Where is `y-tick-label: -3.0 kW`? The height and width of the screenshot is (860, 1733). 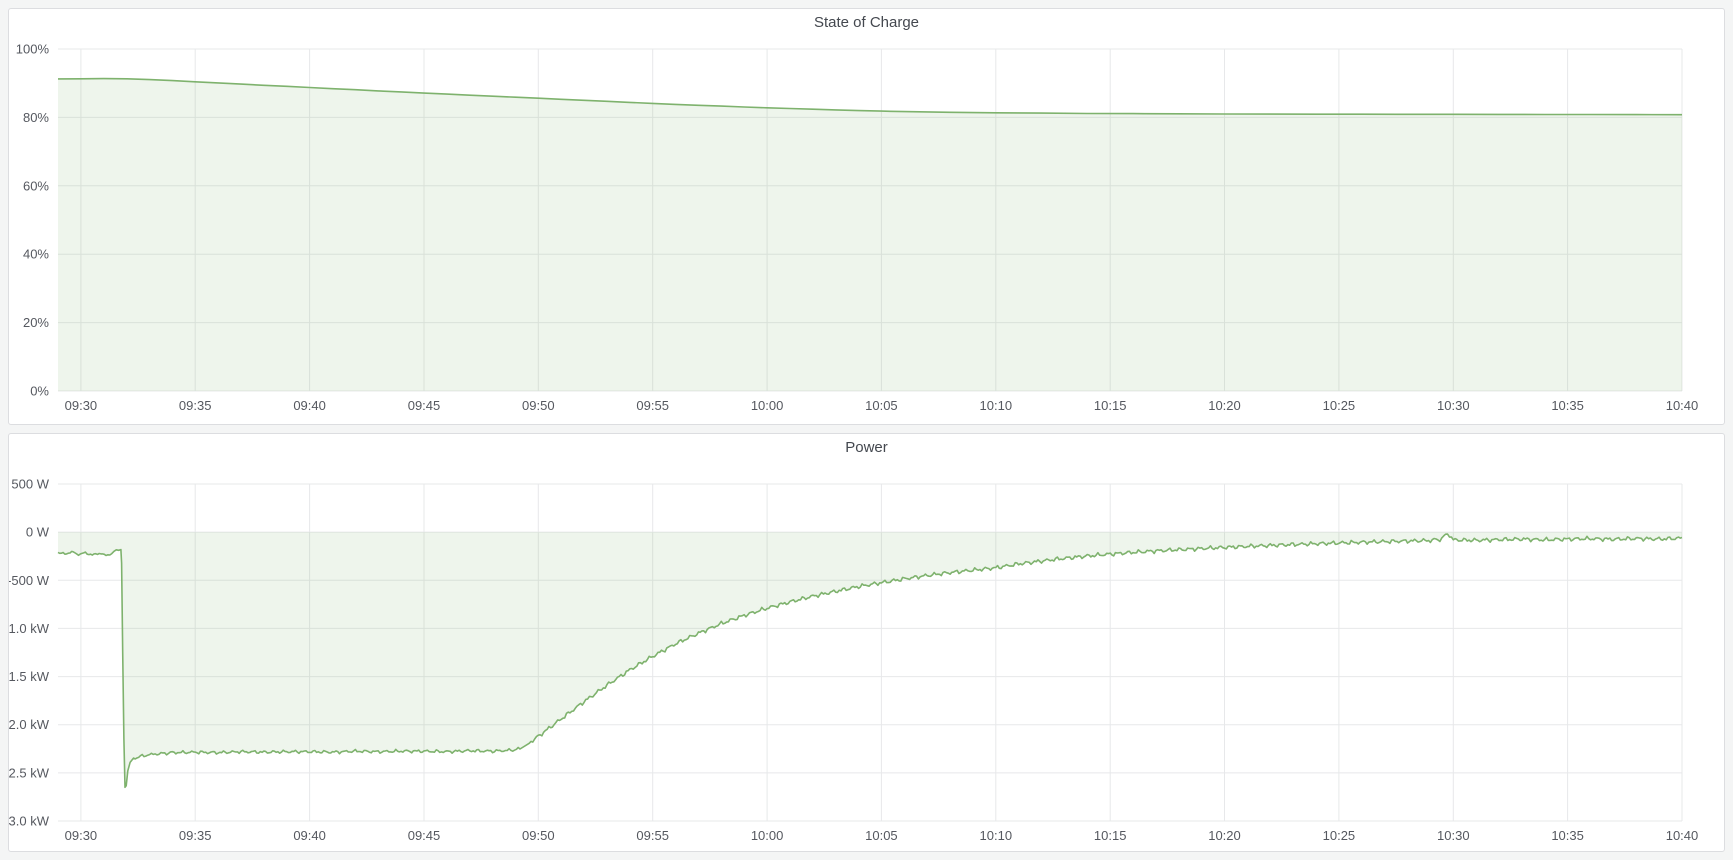 y-tick-label: -3.0 kW is located at coordinates (29, 821).